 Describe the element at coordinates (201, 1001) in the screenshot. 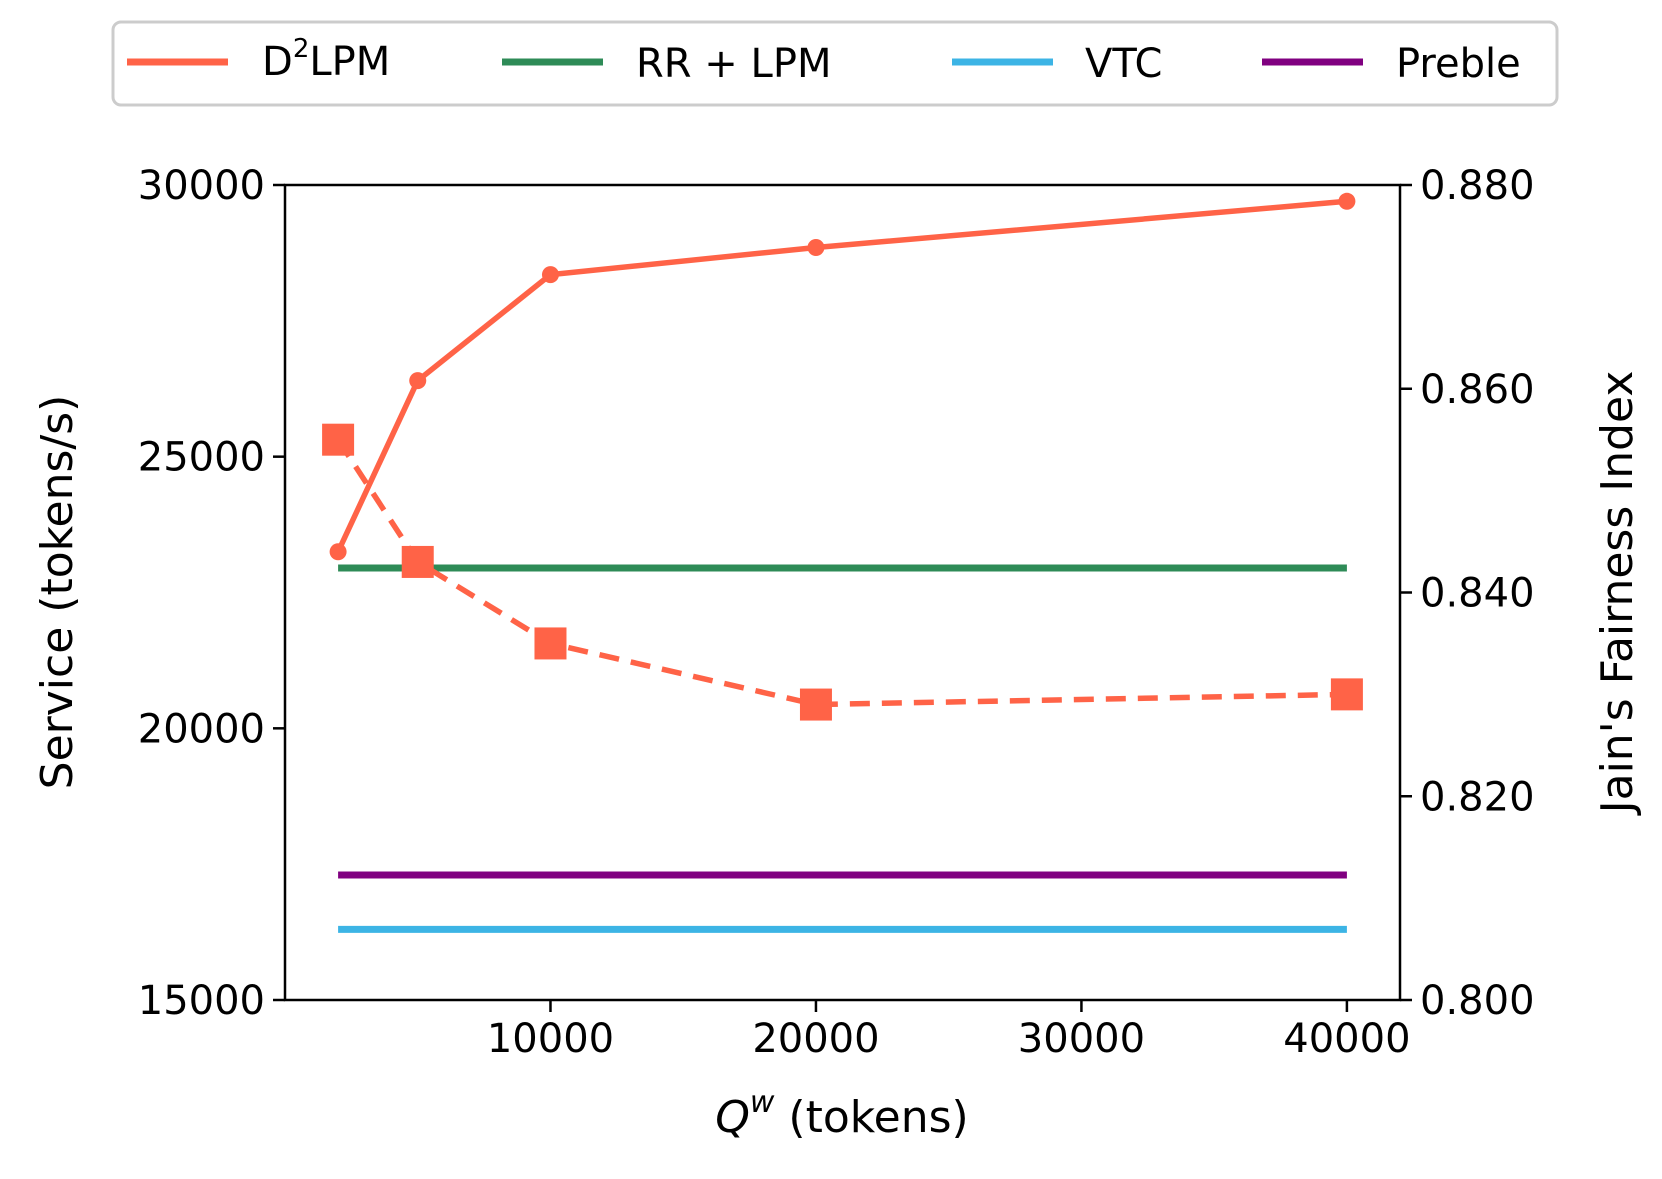

I see `y-left-tick-label: 15000` at that location.